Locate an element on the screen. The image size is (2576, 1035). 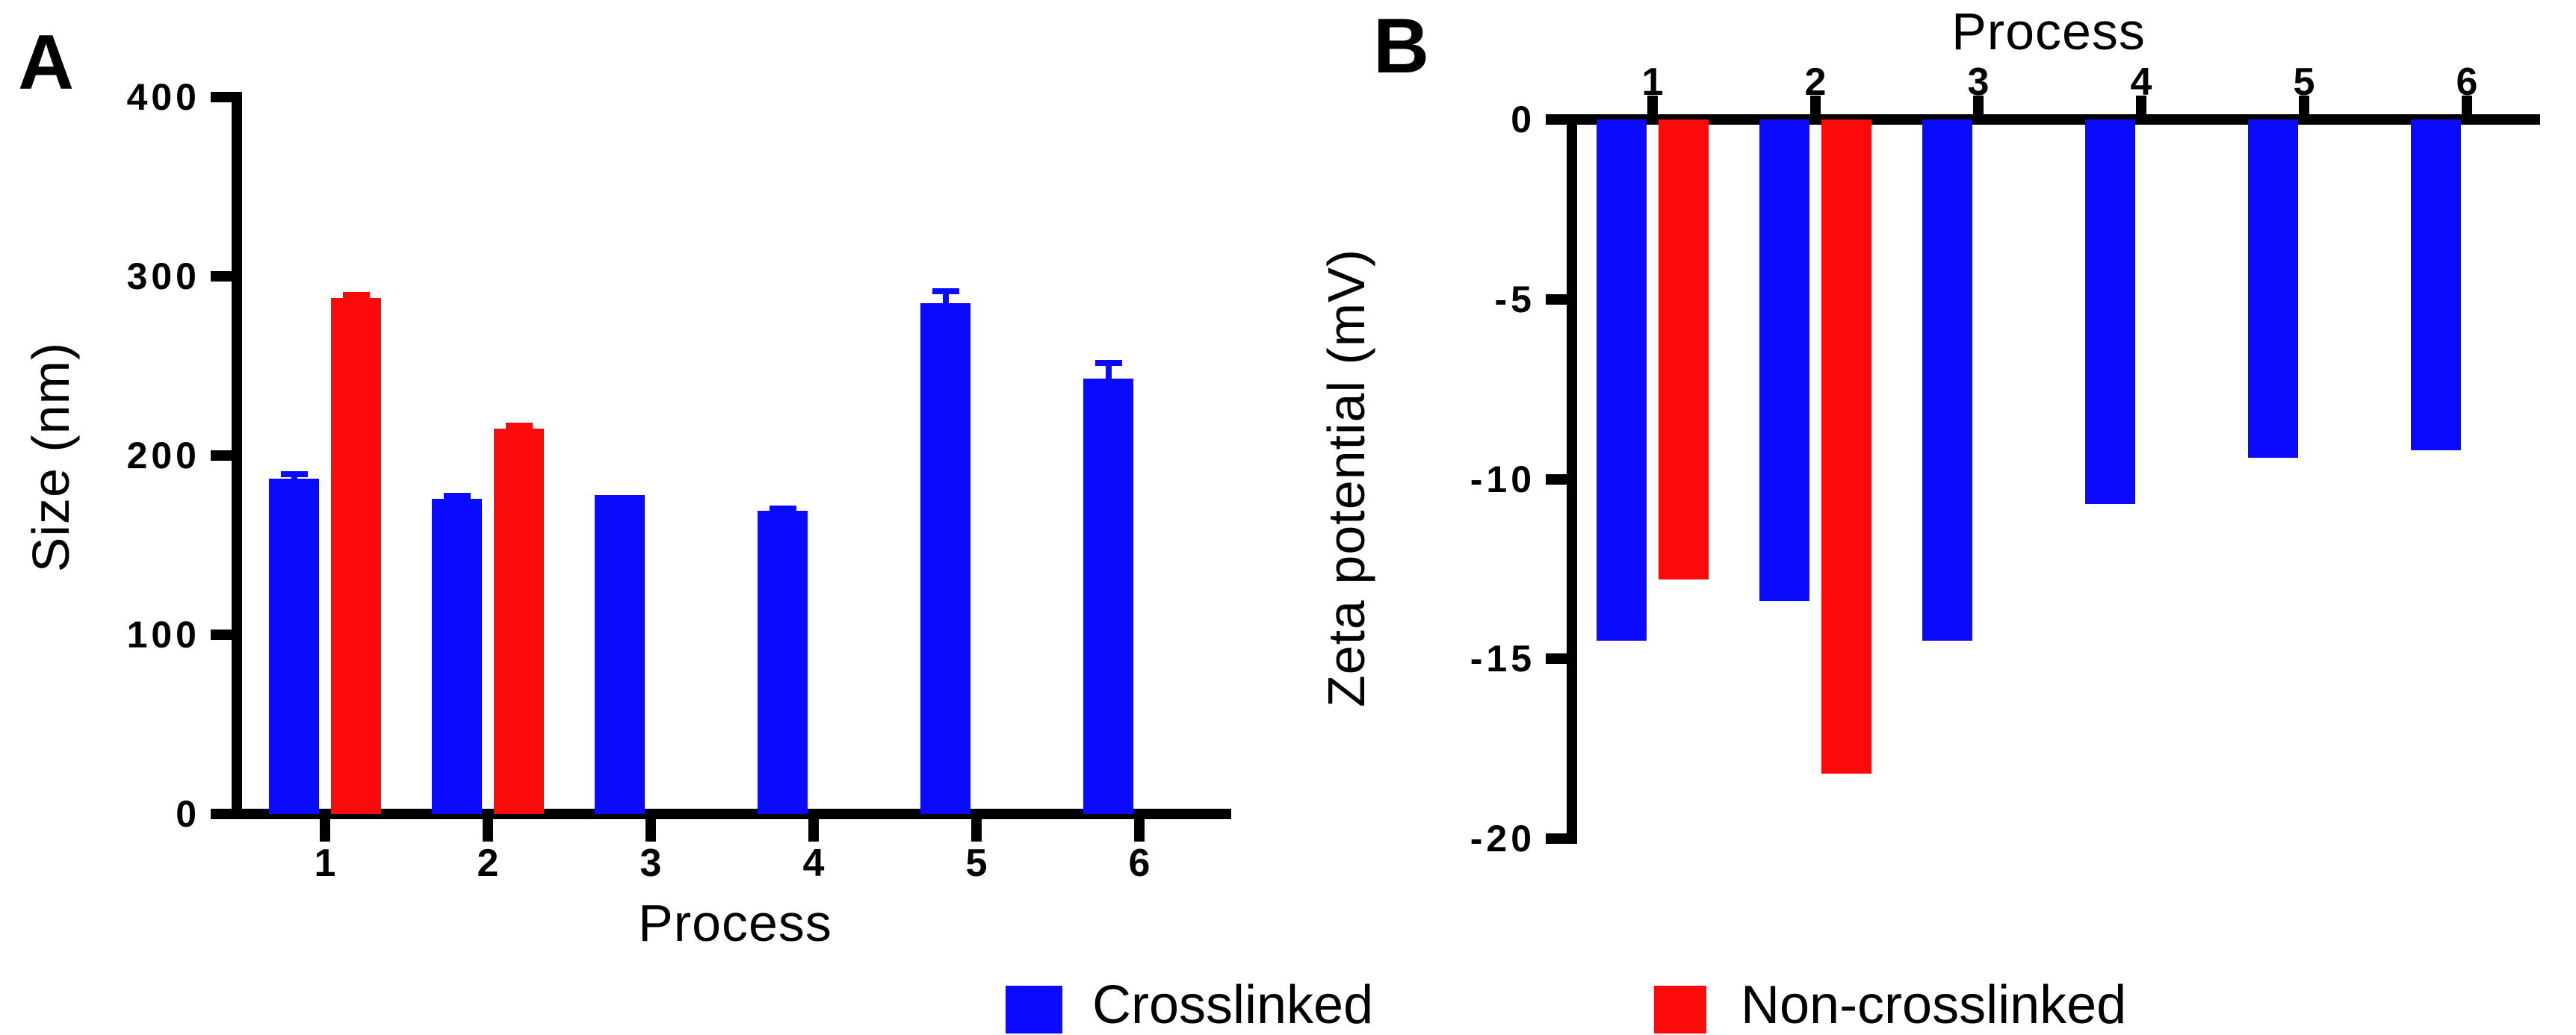
y-tick-label: 300 is located at coordinates (163, 276).